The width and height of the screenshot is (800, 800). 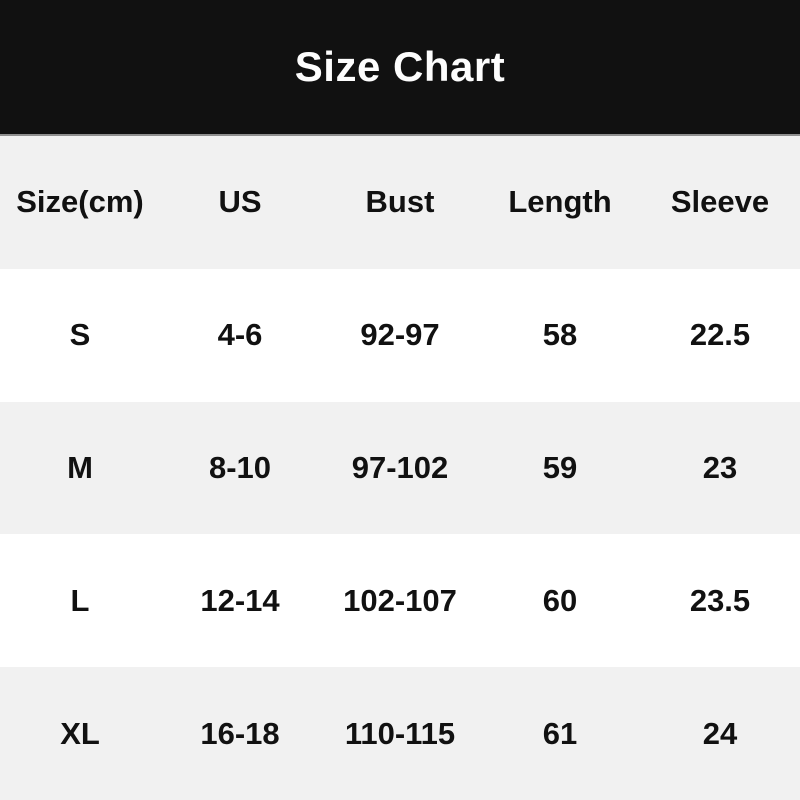 What do you see at coordinates (240, 335) in the screenshot?
I see `us-cell: 4-6` at bounding box center [240, 335].